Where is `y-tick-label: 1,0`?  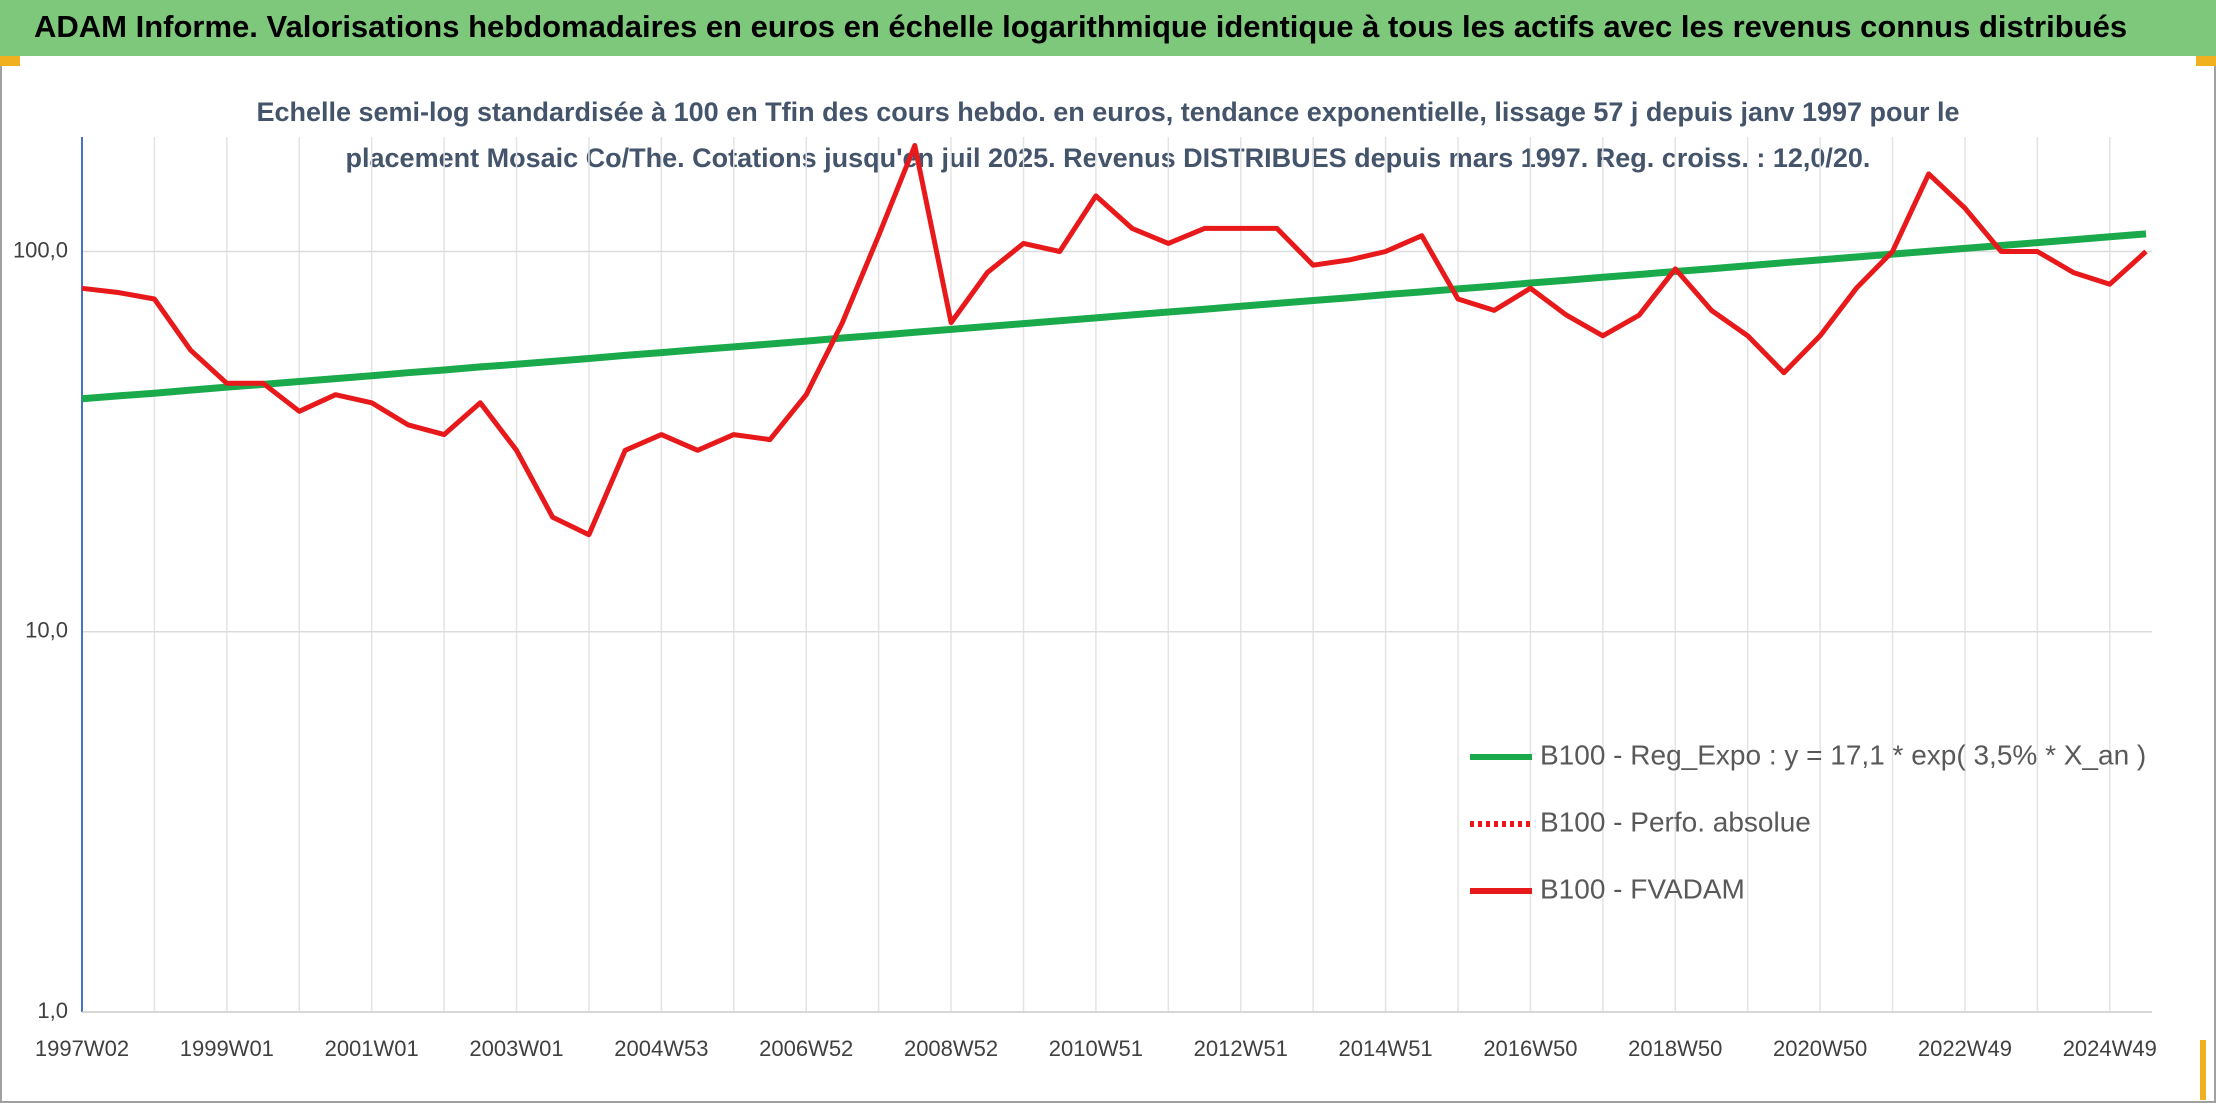 y-tick-label: 1,0 is located at coordinates (52, 1010).